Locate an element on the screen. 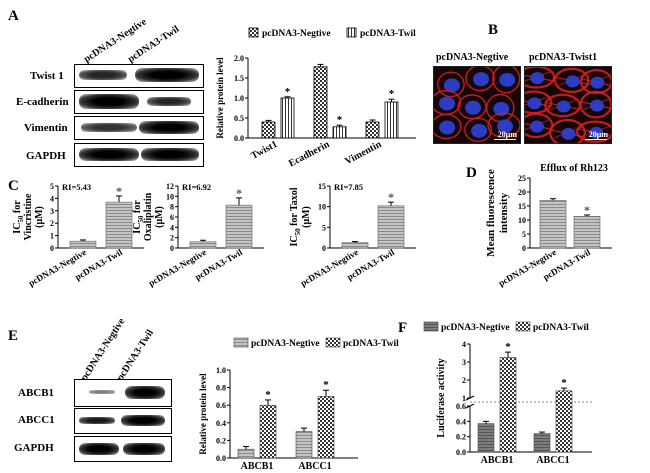  bar-pcdna3-negtive is located at coordinates (83, 244).